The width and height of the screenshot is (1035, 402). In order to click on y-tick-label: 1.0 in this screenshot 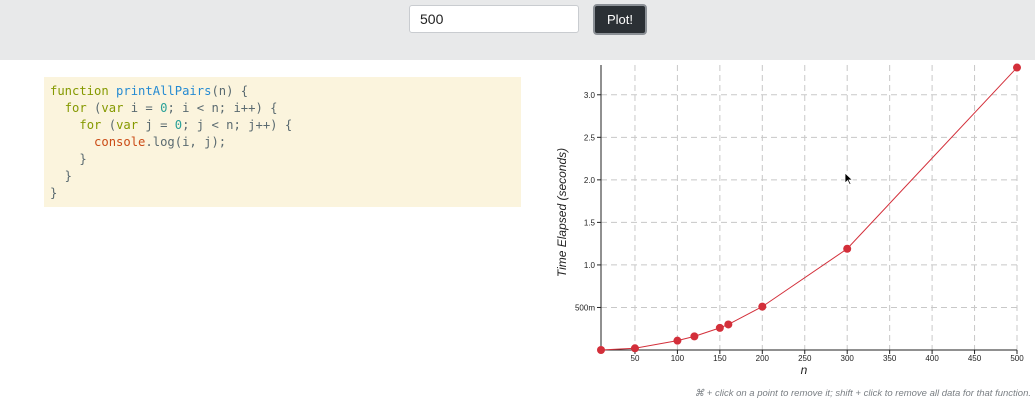, I will do `click(590, 265)`.